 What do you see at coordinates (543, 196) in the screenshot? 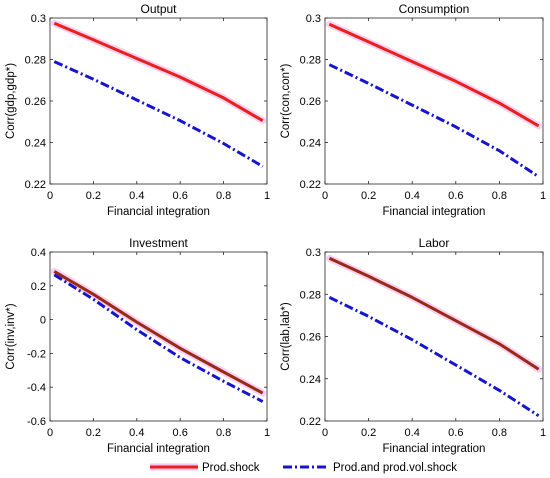
I see `x-tick-label-consumption-5: 1` at bounding box center [543, 196].